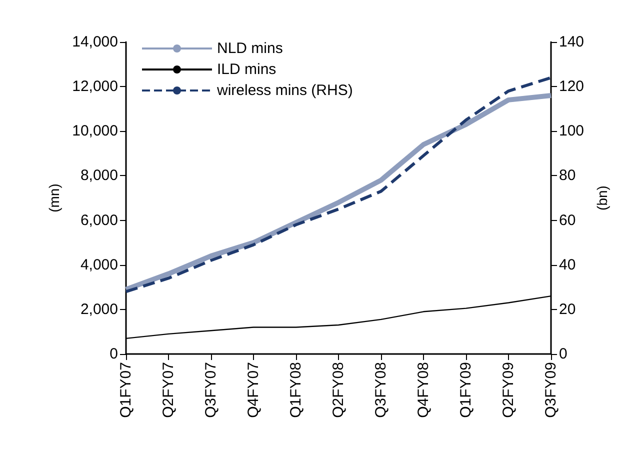  Describe the element at coordinates (168, 390) in the screenshot. I see `x-tick-label: Q2FY07` at that location.